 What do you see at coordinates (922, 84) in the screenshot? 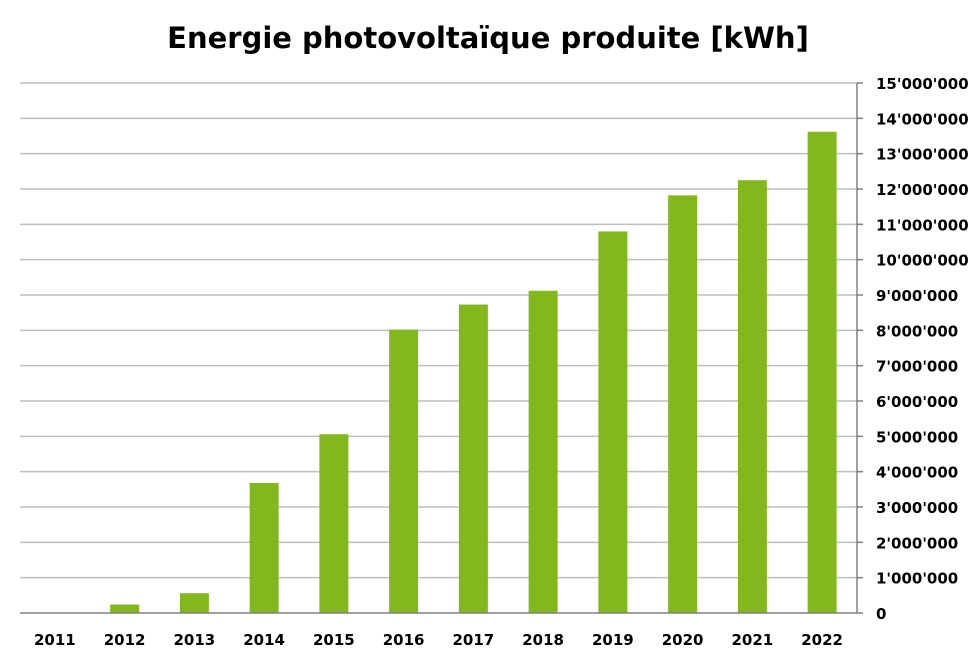
I see `y-tick-label: 15'000'000` at bounding box center [922, 84].